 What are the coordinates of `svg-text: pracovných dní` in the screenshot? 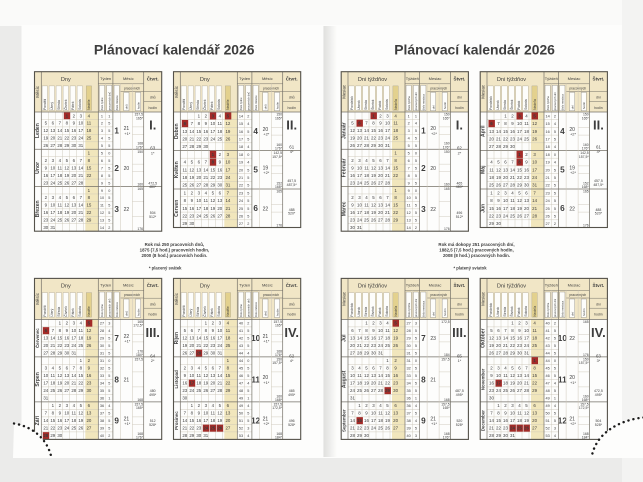 It's located at (555, 308).